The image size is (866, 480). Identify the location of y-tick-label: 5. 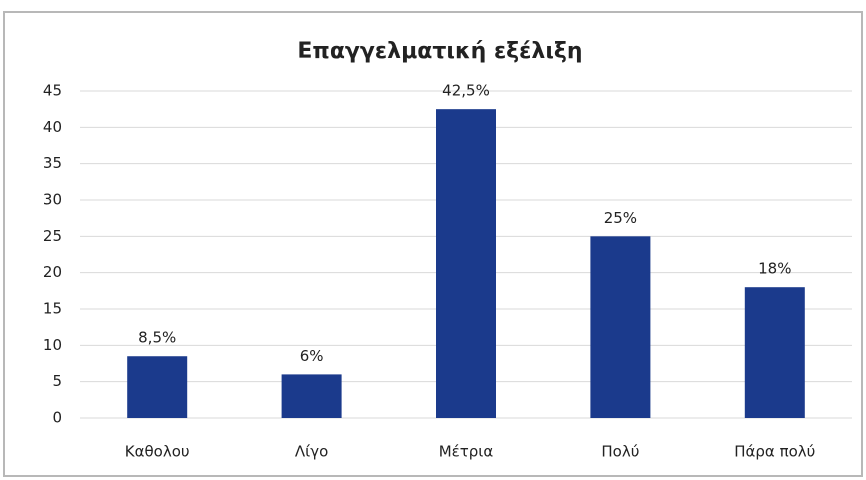
(57, 381).